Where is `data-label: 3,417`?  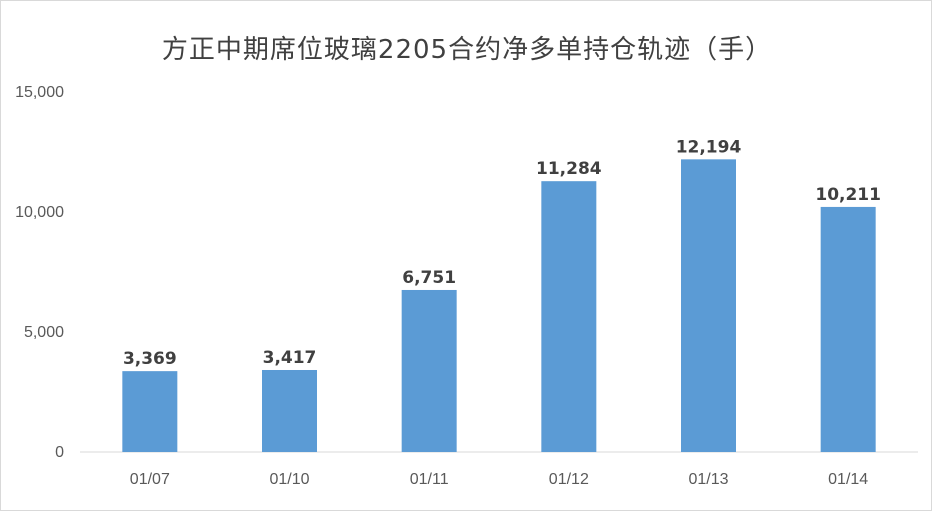 data-label: 3,417 is located at coordinates (290, 358).